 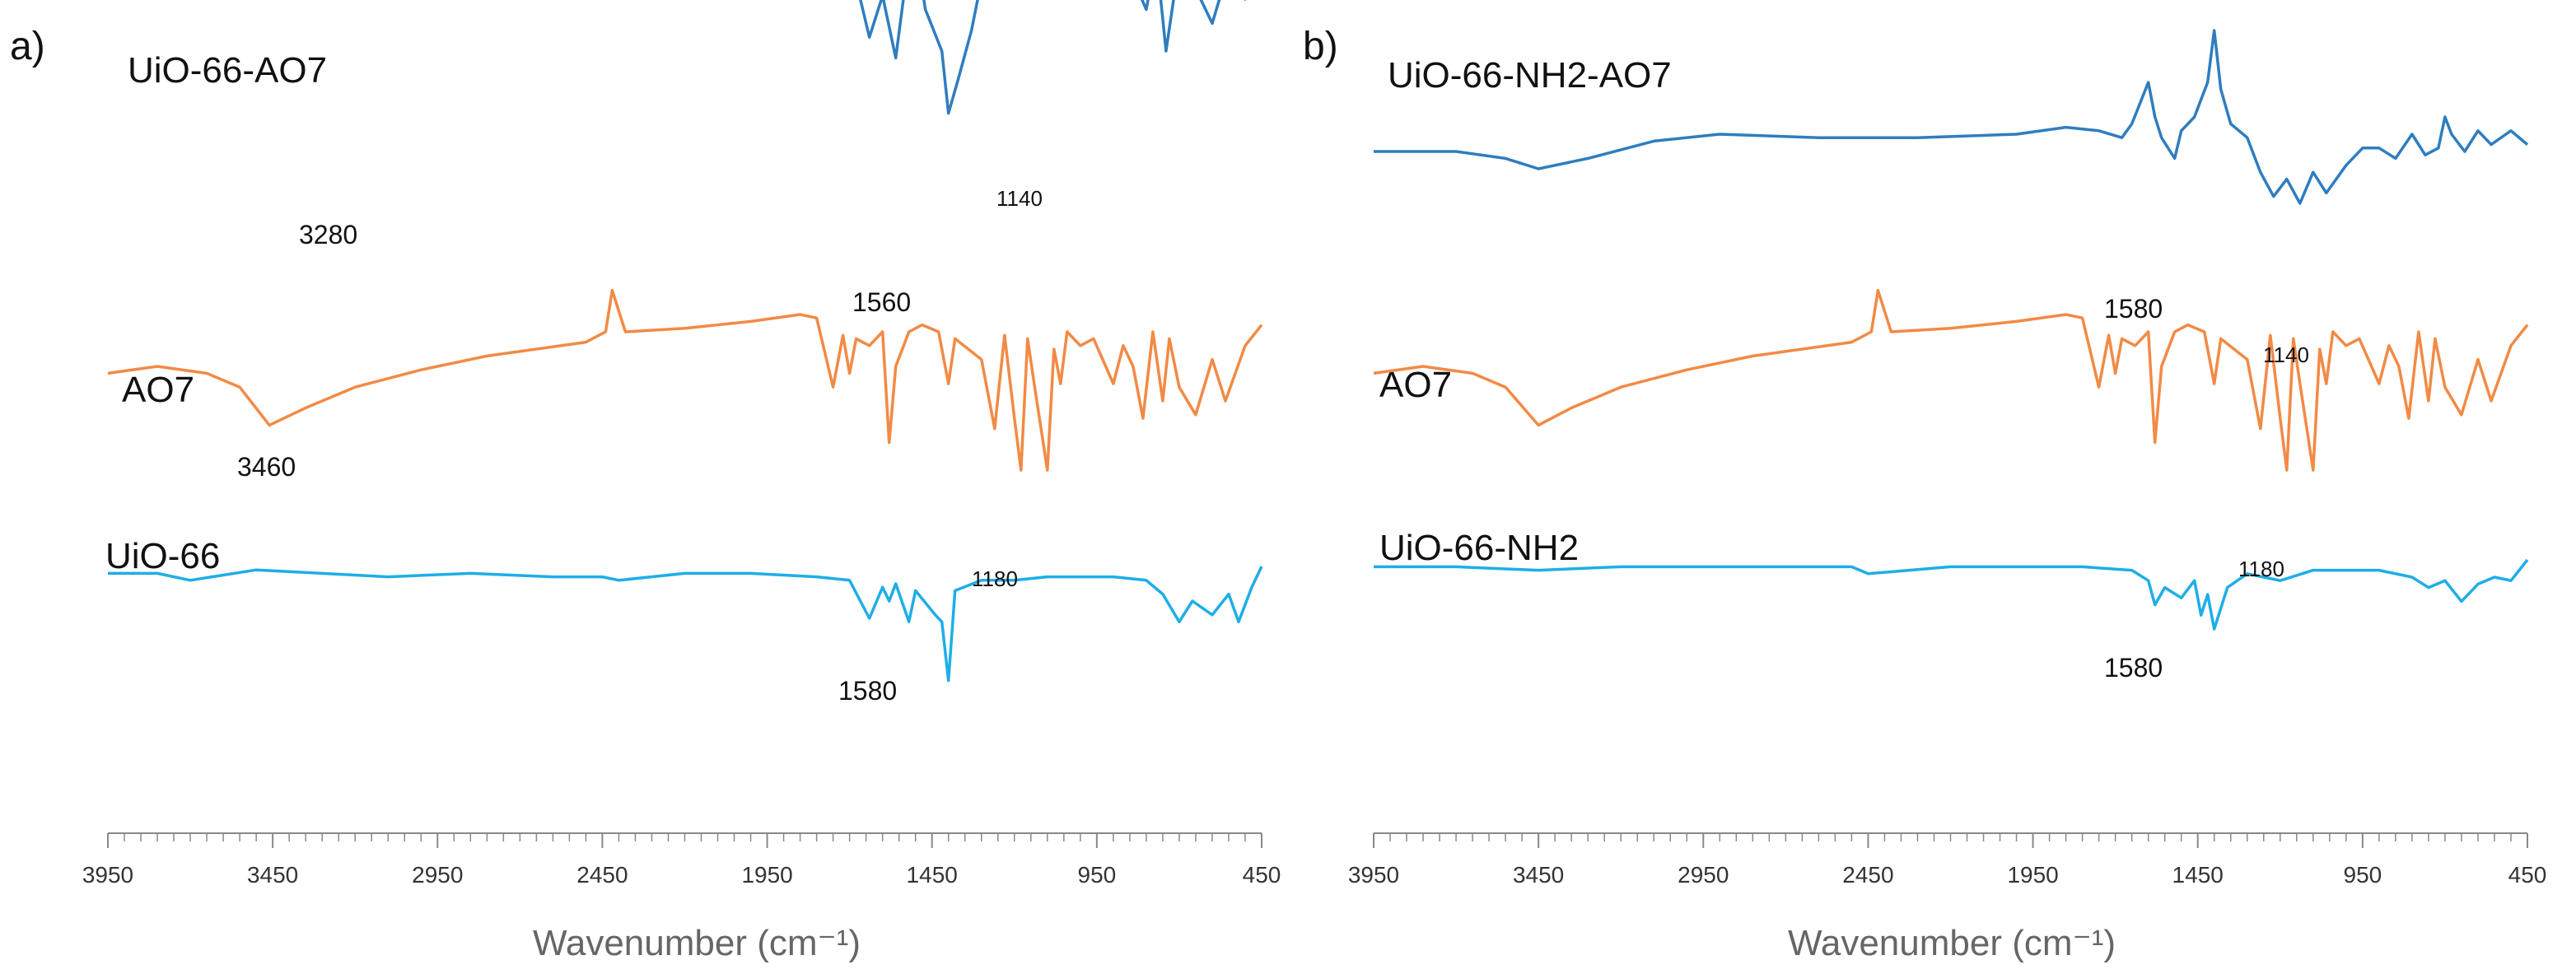 What do you see at coordinates (1097, 875) in the screenshot?
I see `x-tick-label-950: 950` at bounding box center [1097, 875].